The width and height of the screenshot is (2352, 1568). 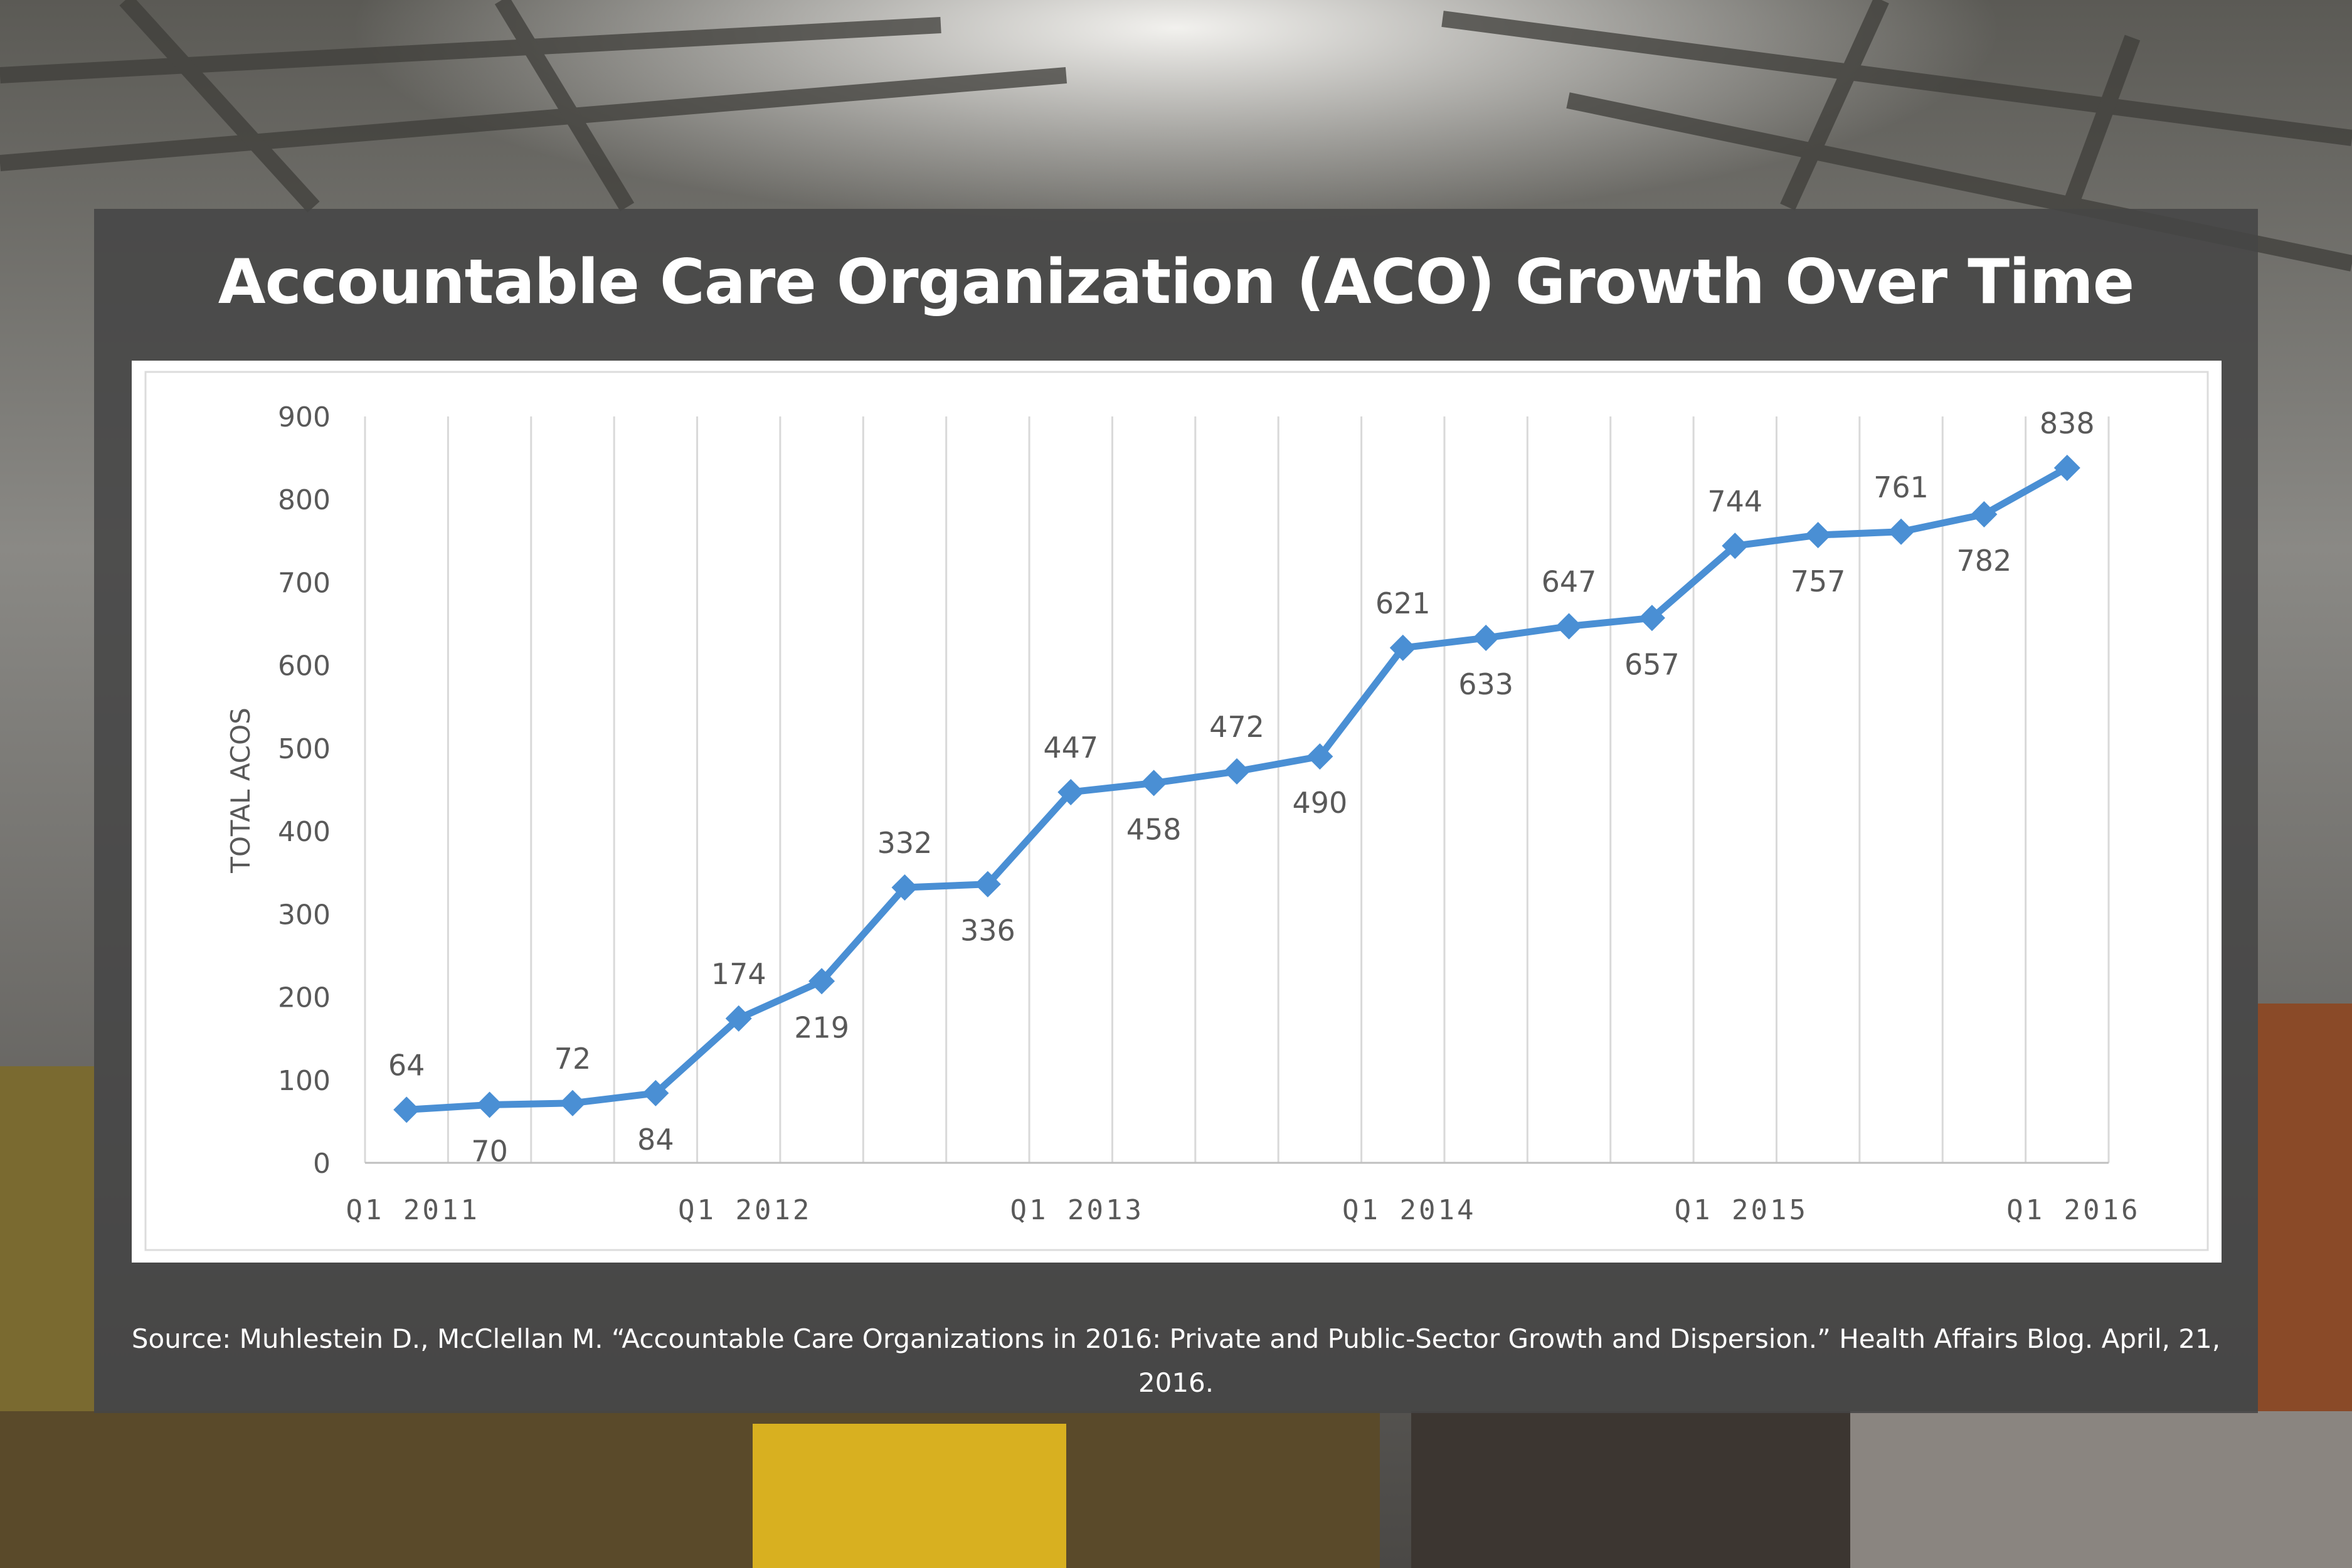 I want to click on y-tick-label: 600, so click(x=304, y=666).